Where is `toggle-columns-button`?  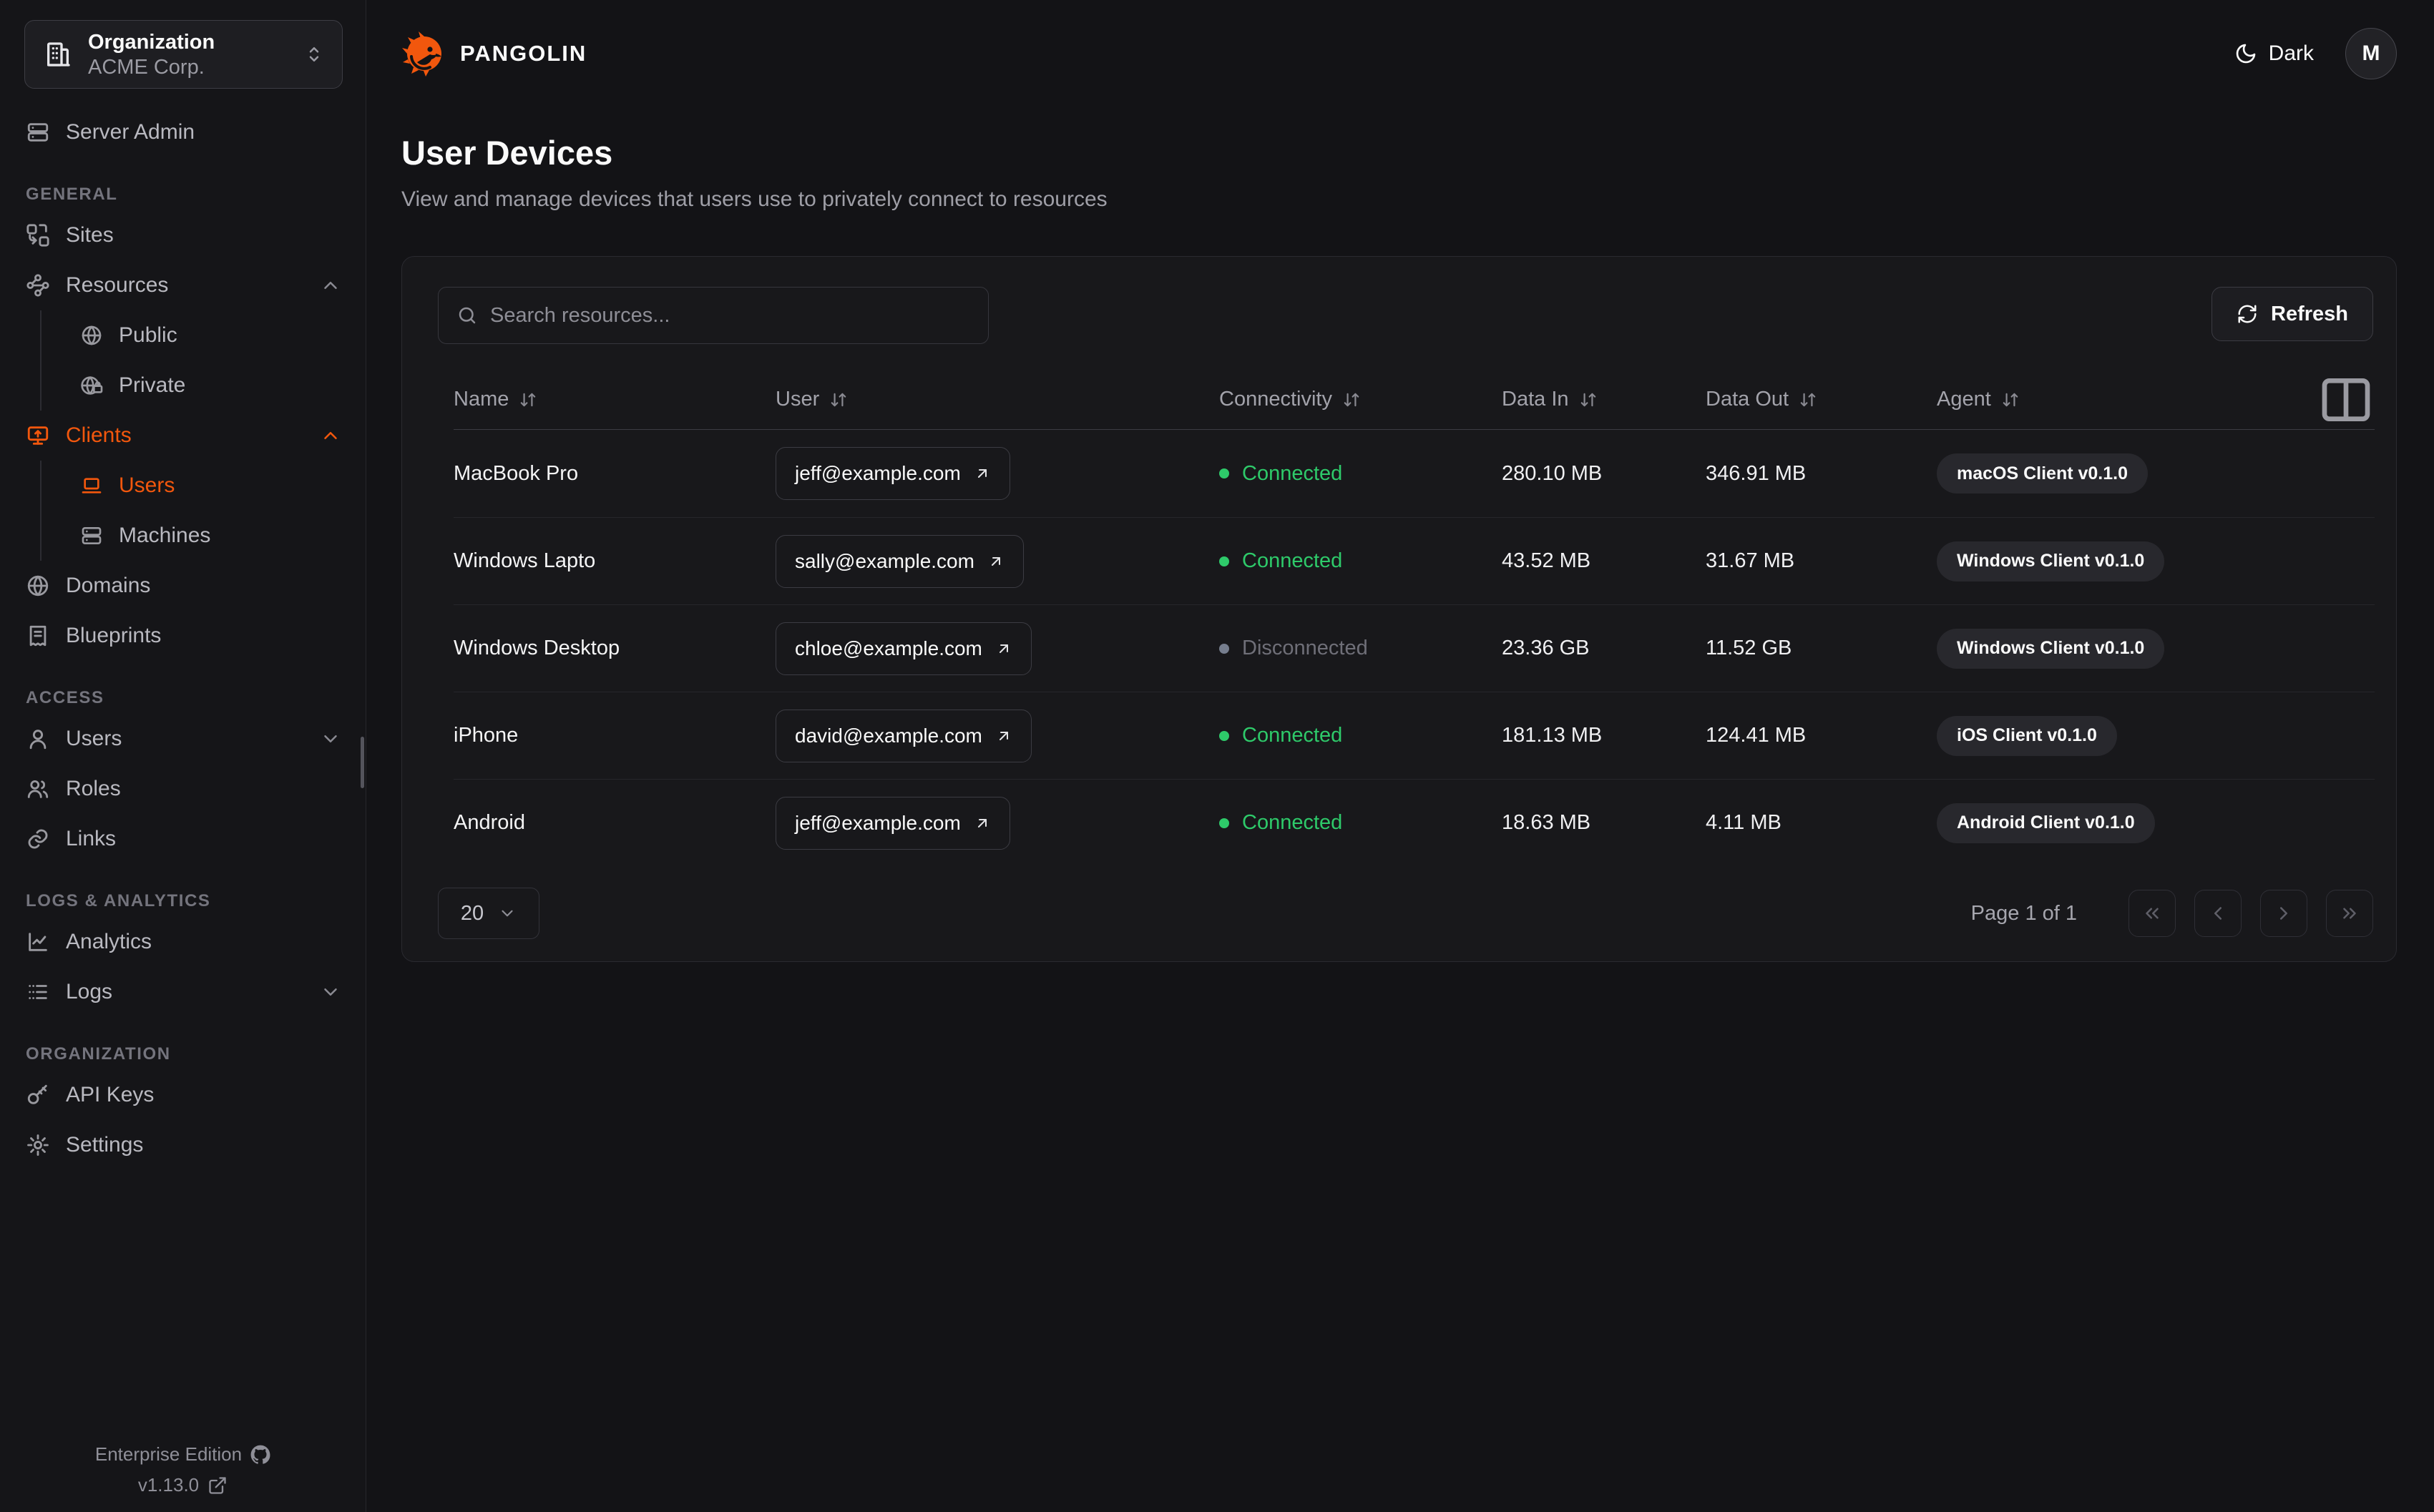 toggle-columns-button is located at coordinates (2346, 399).